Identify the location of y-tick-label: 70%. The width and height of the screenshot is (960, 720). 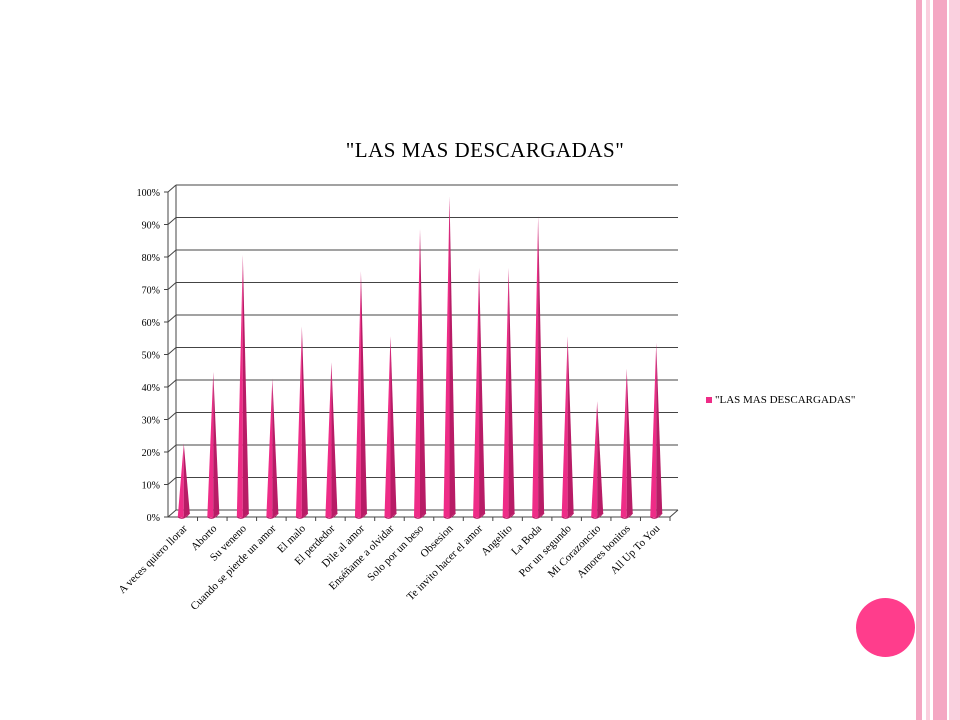
(151, 291).